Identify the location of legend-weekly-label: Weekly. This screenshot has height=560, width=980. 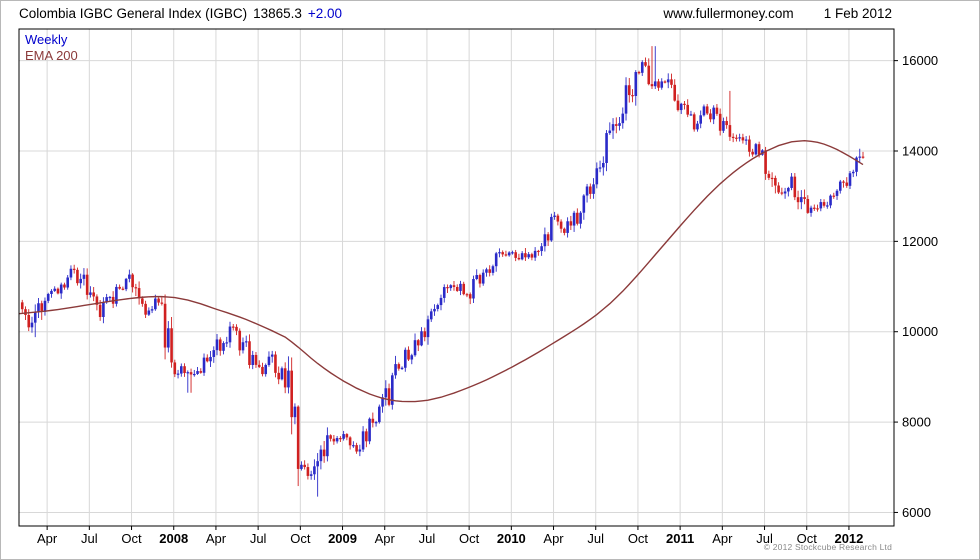
(46, 39).